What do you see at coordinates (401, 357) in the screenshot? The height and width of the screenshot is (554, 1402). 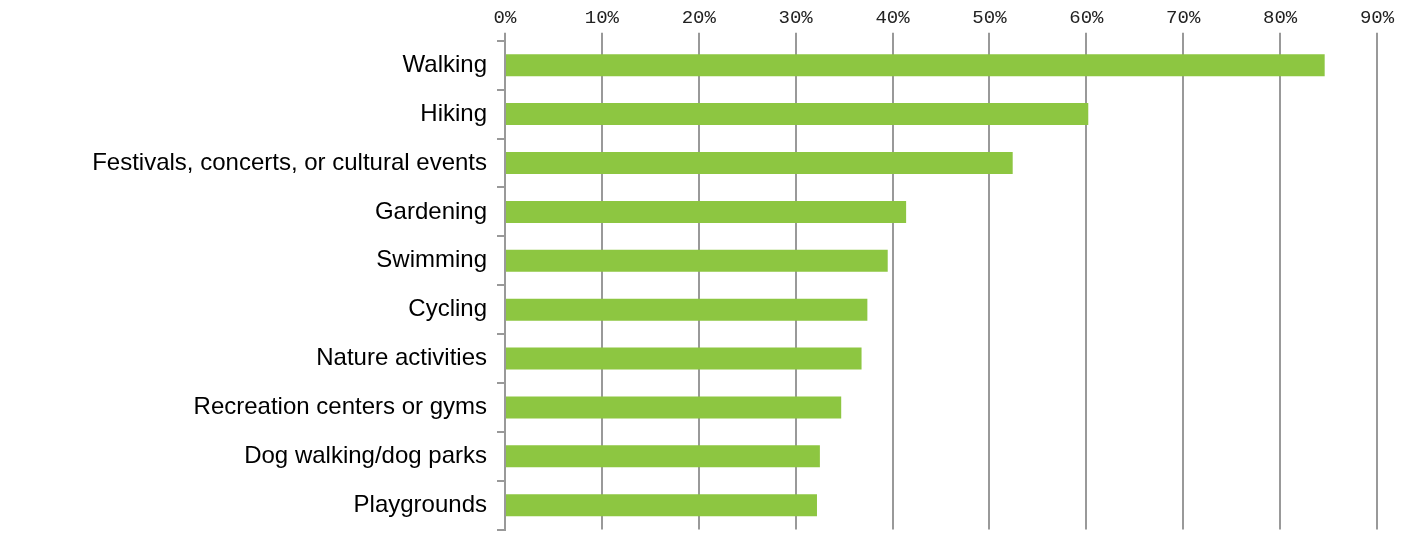 I see `y-tick-label: Nature activities` at bounding box center [401, 357].